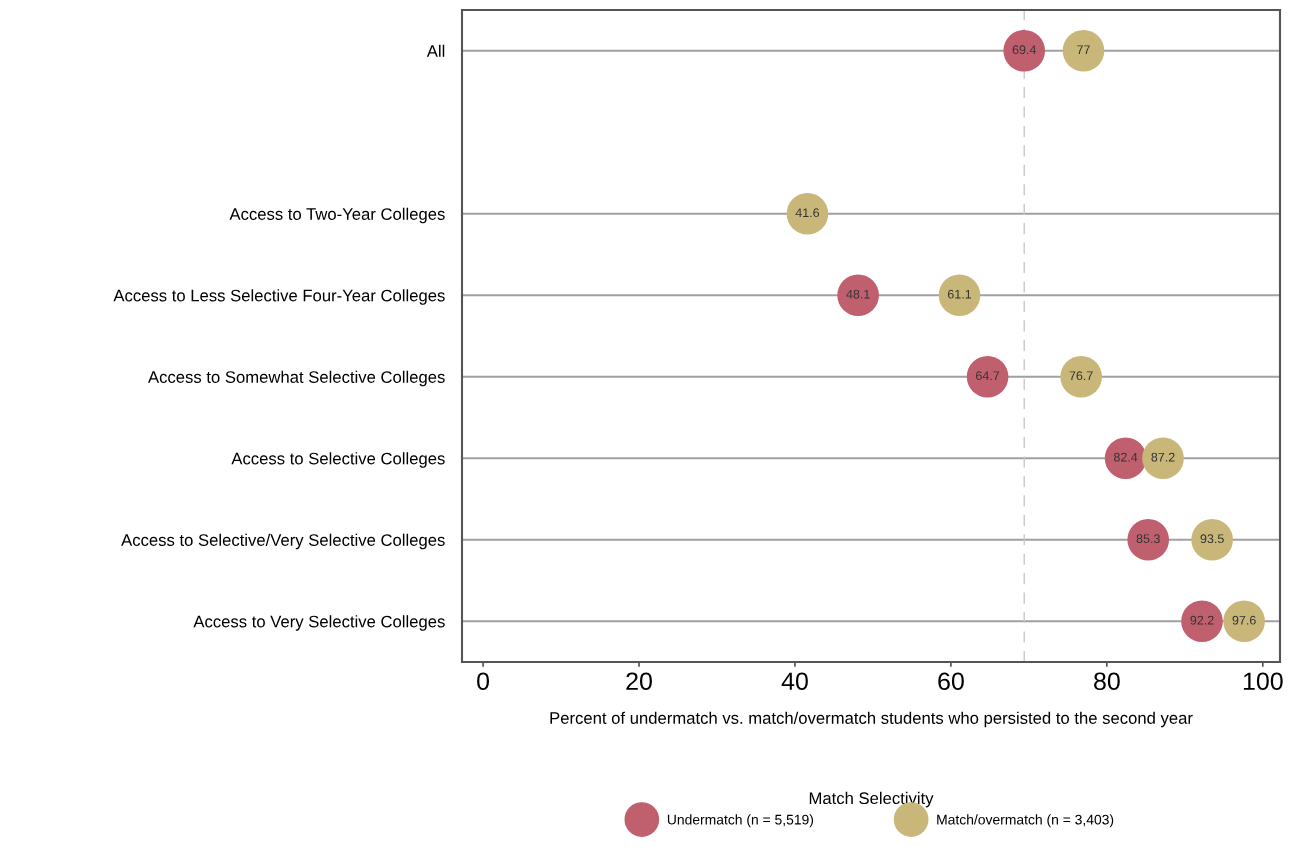 Image resolution: width=1296 pixels, height=861 pixels. Describe the element at coordinates (1263, 681) in the screenshot. I see `x-tick-label: 100` at that location.